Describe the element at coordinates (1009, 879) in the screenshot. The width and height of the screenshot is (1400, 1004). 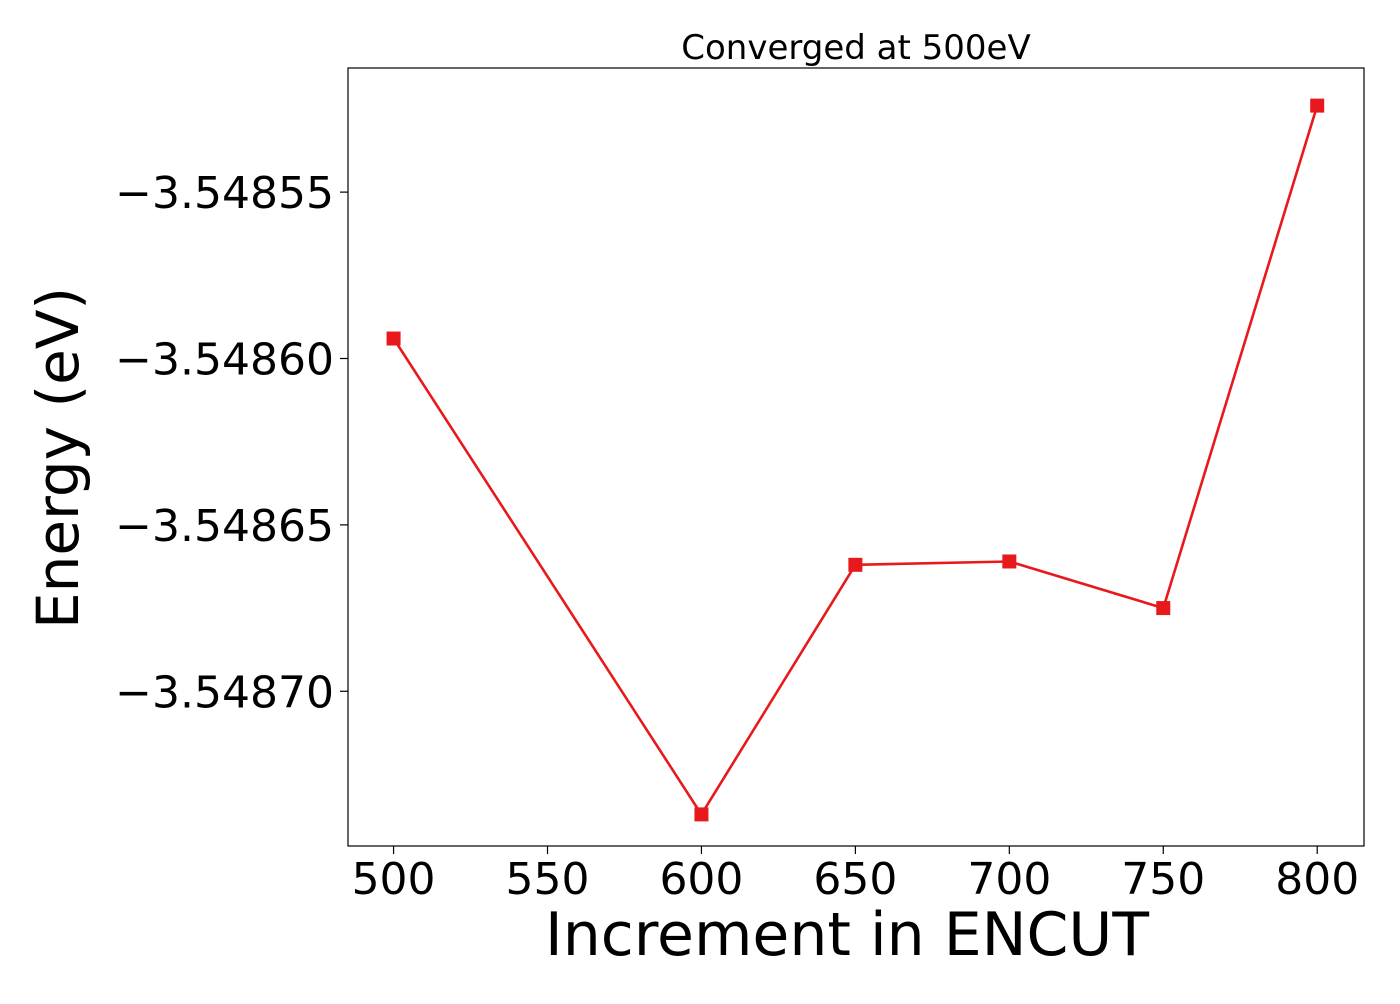
I see `x-tick-label: 700` at that location.